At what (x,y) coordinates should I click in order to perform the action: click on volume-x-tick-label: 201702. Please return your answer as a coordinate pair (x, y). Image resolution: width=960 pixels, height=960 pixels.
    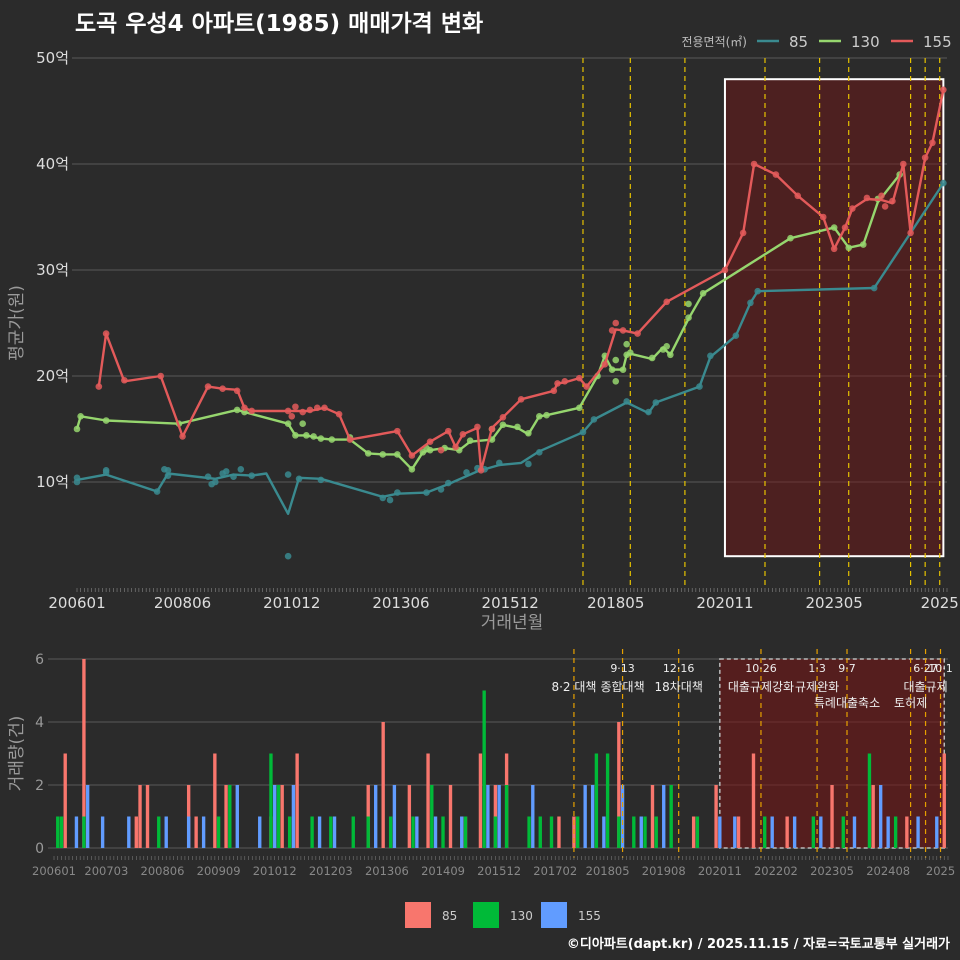
    Looking at the image, I should click on (555, 871).